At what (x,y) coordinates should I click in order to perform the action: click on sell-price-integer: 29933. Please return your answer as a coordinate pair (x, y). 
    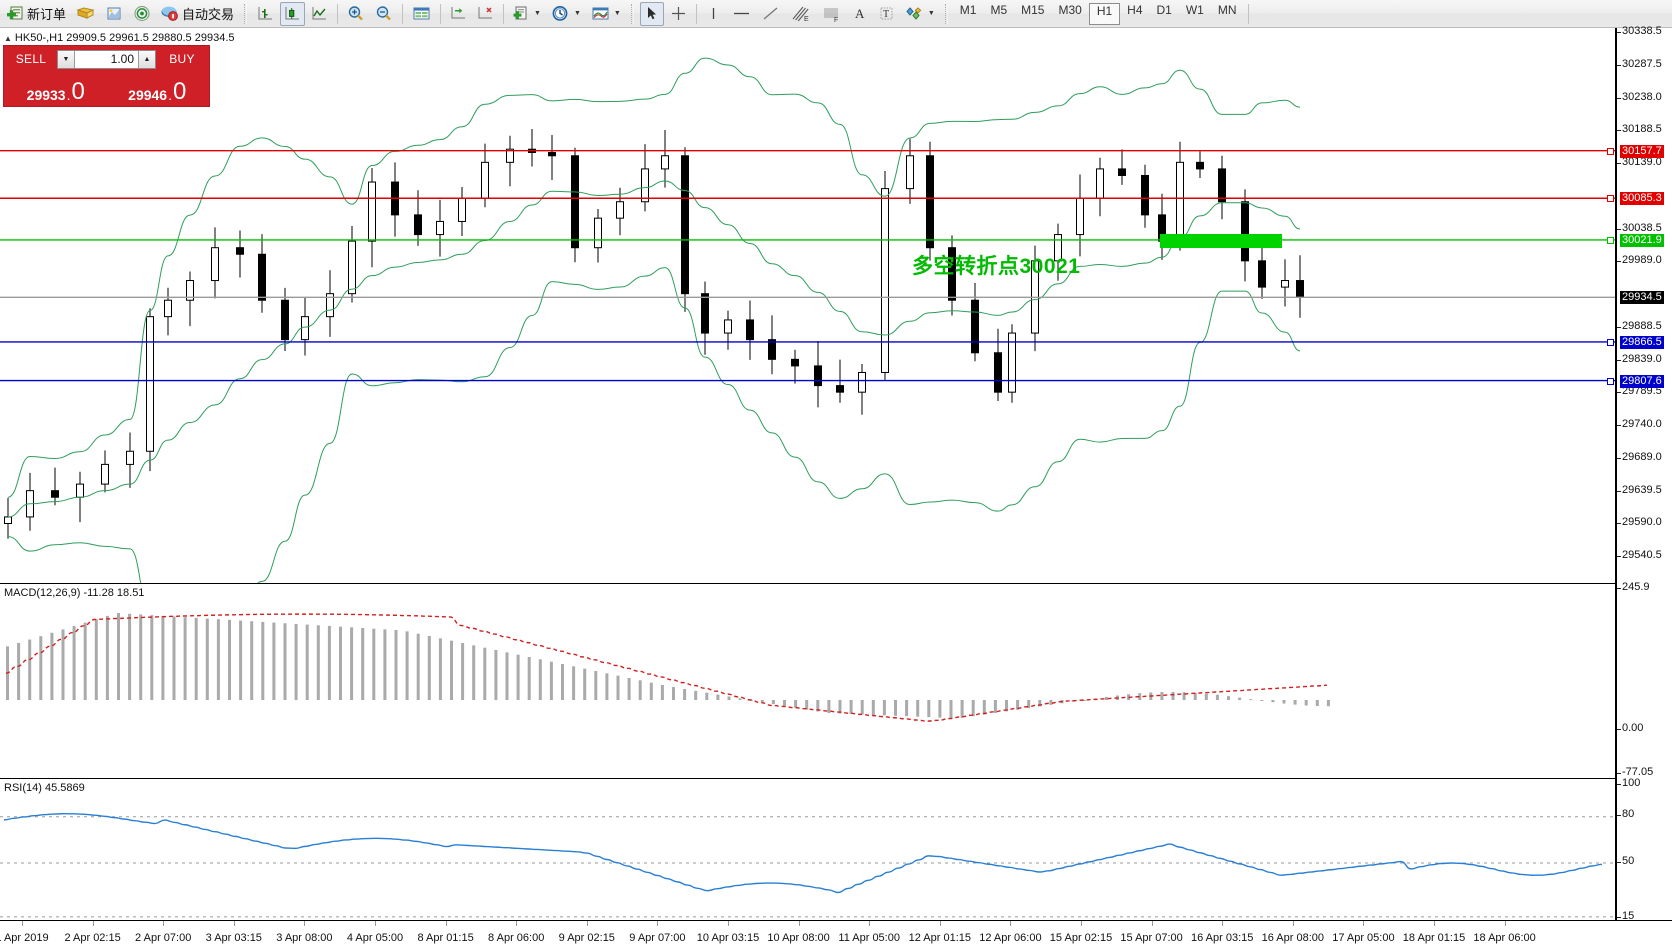
    Looking at the image, I should click on (46, 95).